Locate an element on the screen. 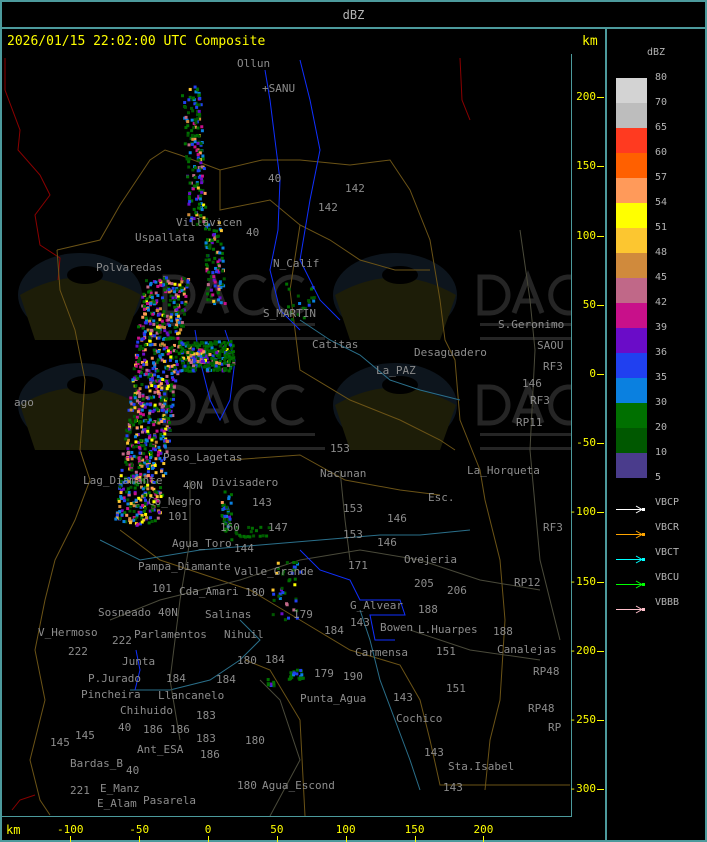  place-label: SAOU is located at coordinates (550, 345).